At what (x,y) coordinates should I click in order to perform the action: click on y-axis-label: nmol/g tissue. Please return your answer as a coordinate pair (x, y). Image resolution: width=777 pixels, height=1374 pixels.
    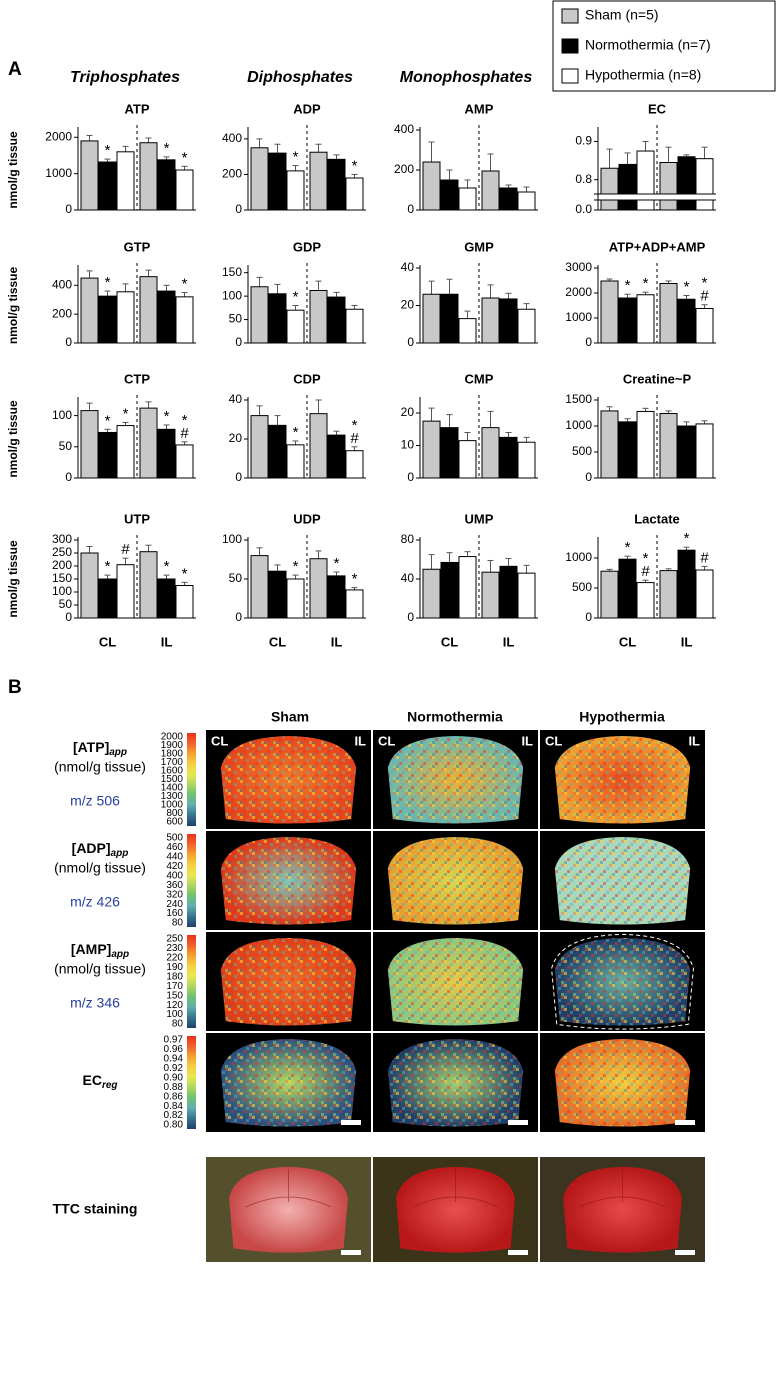
    Looking at the image, I should click on (13, 170).